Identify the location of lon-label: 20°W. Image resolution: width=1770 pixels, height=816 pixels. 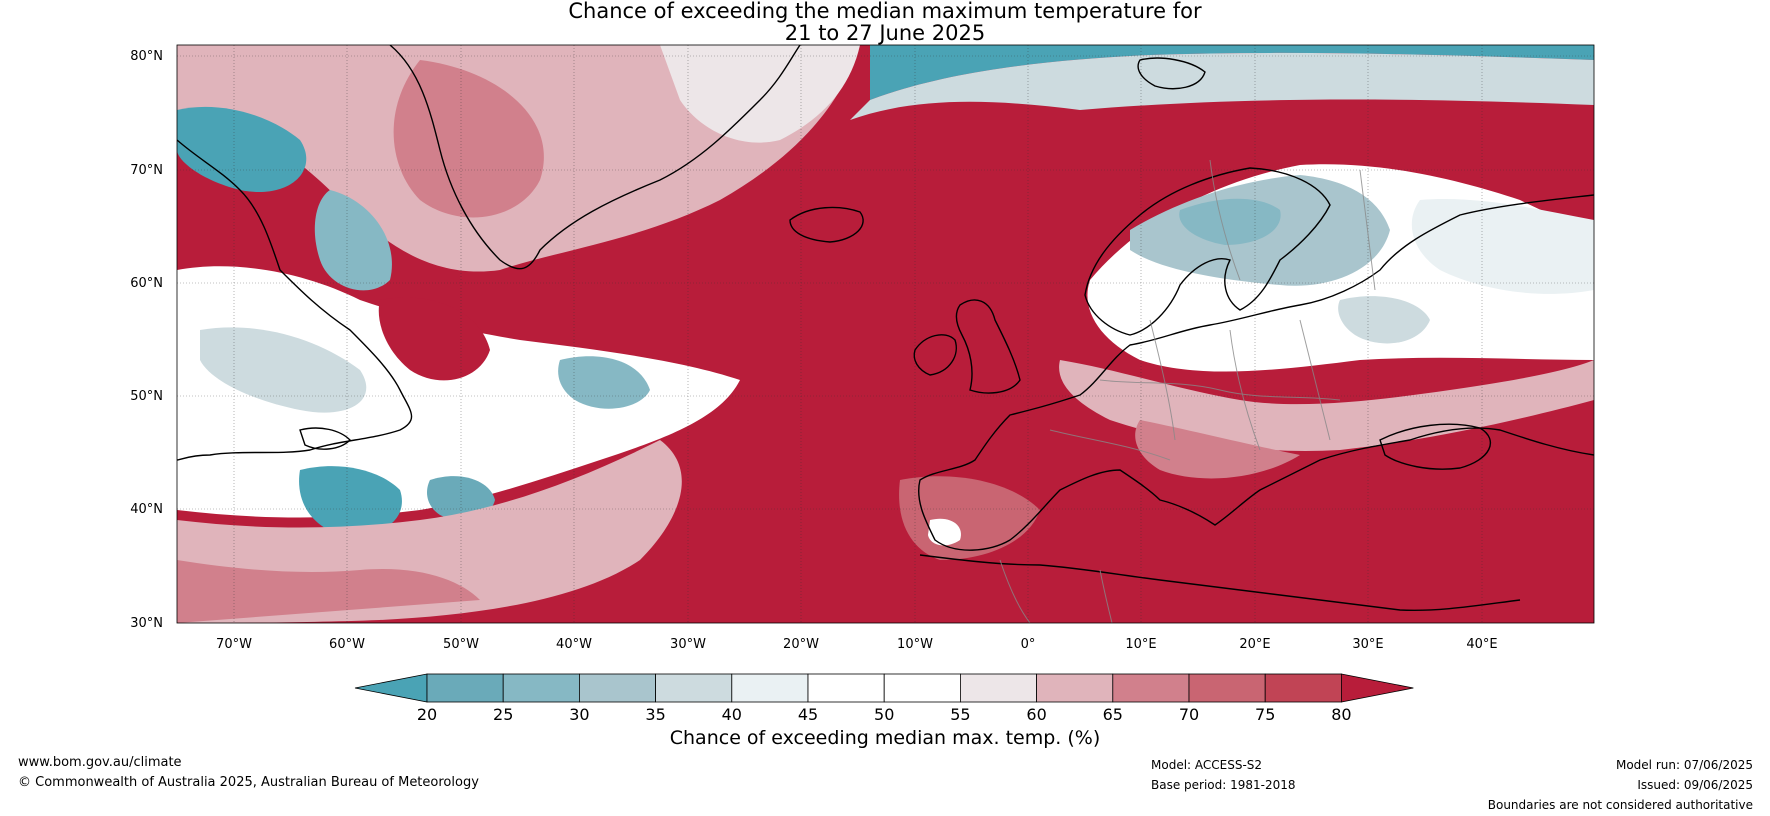
(801, 644).